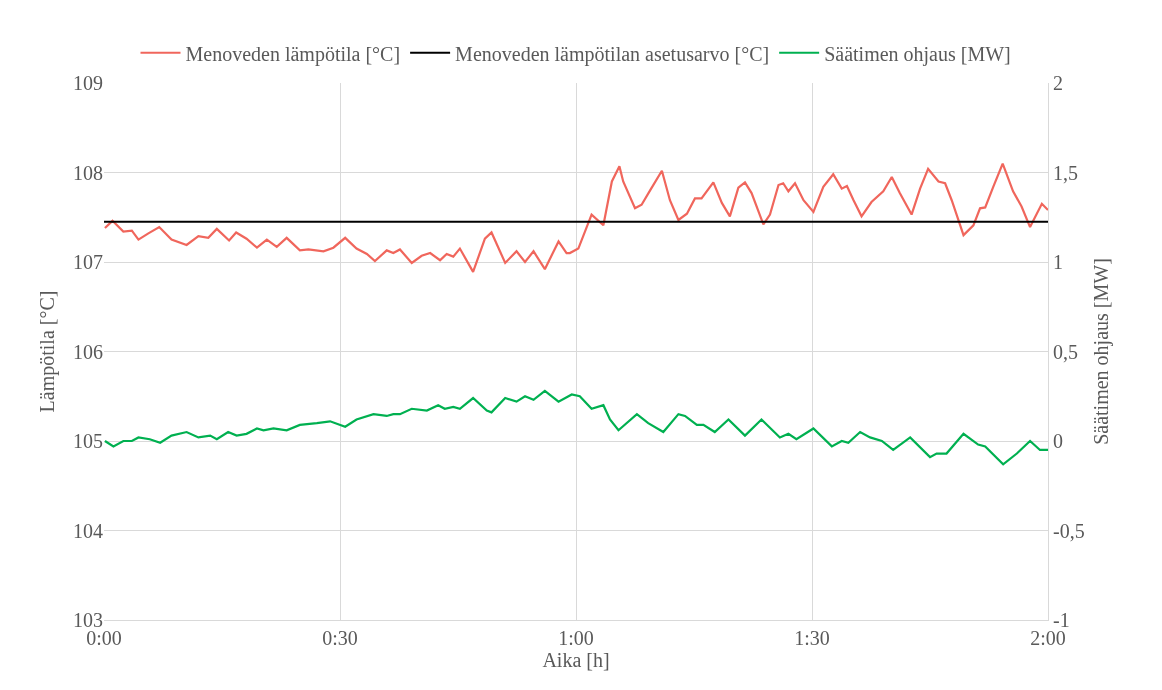  Describe the element at coordinates (88, 83) in the screenshot. I see `y-tick-label: 109` at that location.